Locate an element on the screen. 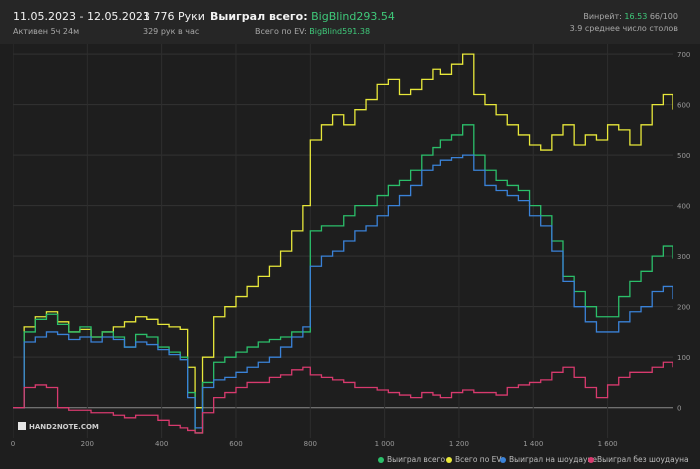 The height and width of the screenshot is (469, 700). x-tick-label: 1 600 is located at coordinates (608, 444).